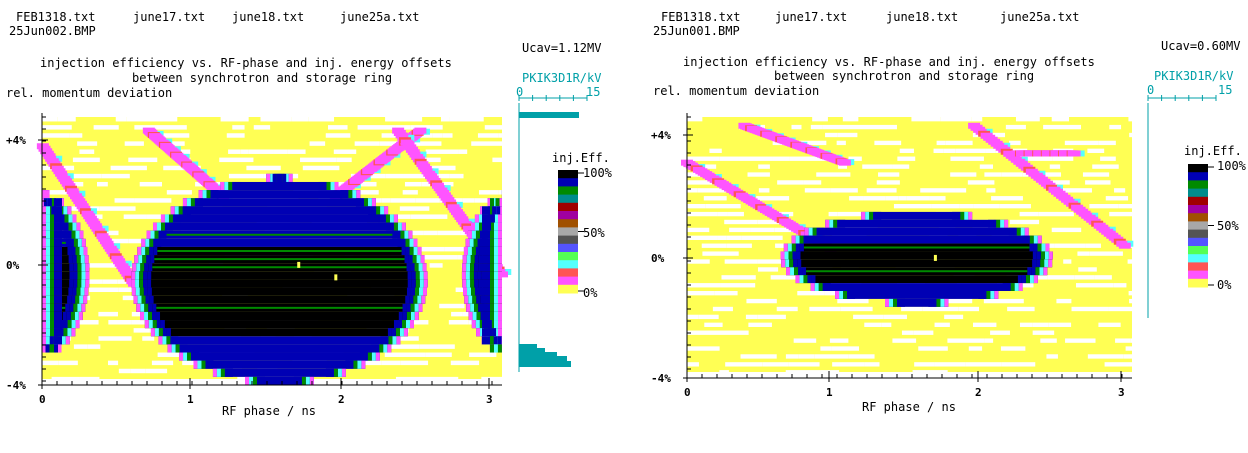 The width and height of the screenshot is (1248, 453). I want to click on pkik-tick-15: 15, so click(1225, 90).